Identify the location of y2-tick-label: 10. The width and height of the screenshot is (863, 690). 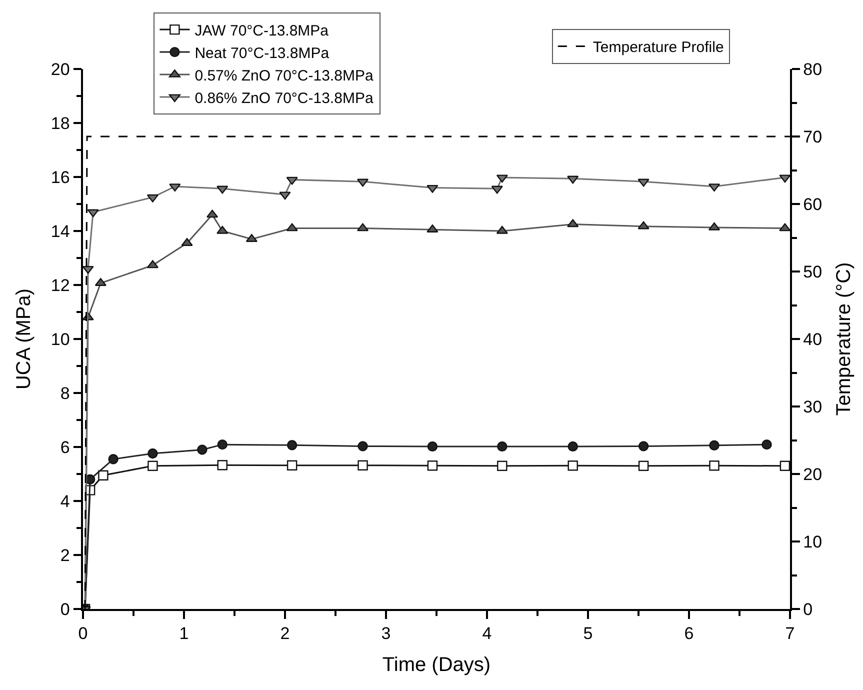
(812, 542).